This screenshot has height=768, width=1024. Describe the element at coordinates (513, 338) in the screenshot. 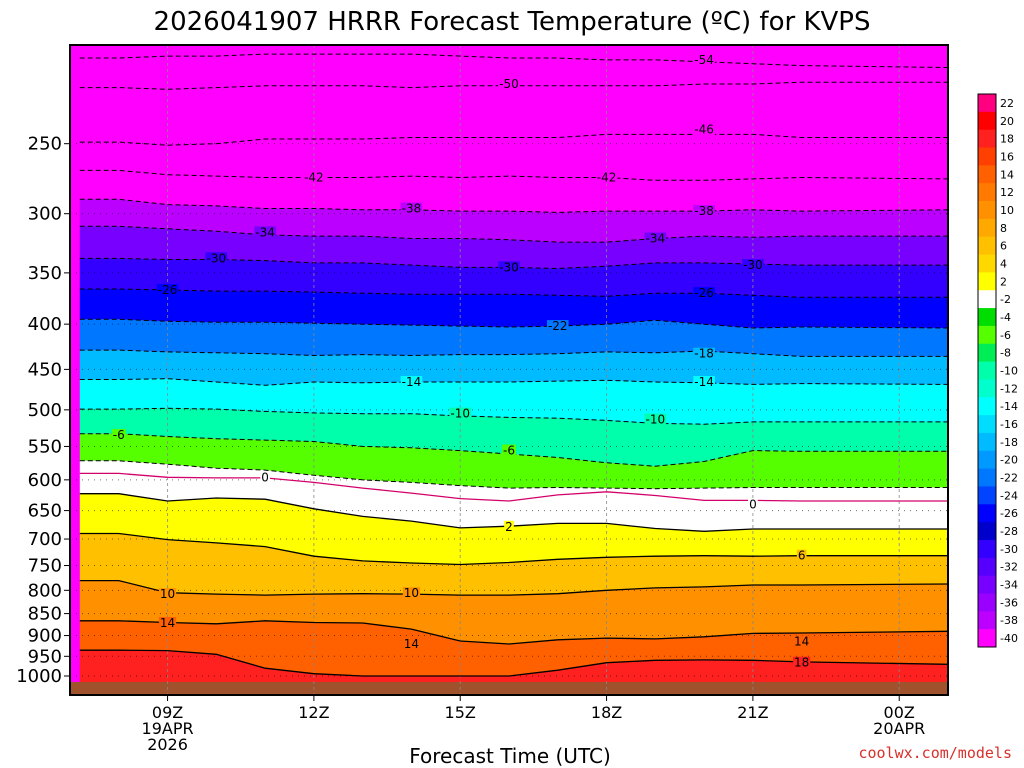

I see `band-fill--22` at that location.